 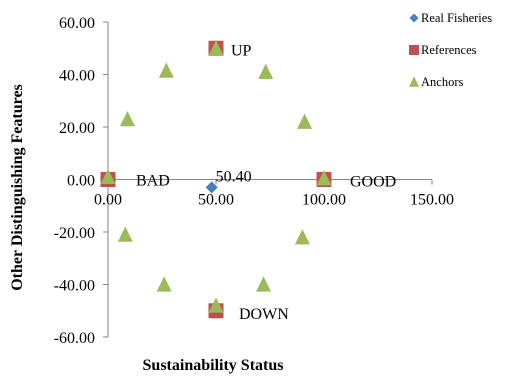 What do you see at coordinates (74, 233) in the screenshot?
I see `y-tick-label: -20.00` at bounding box center [74, 233].